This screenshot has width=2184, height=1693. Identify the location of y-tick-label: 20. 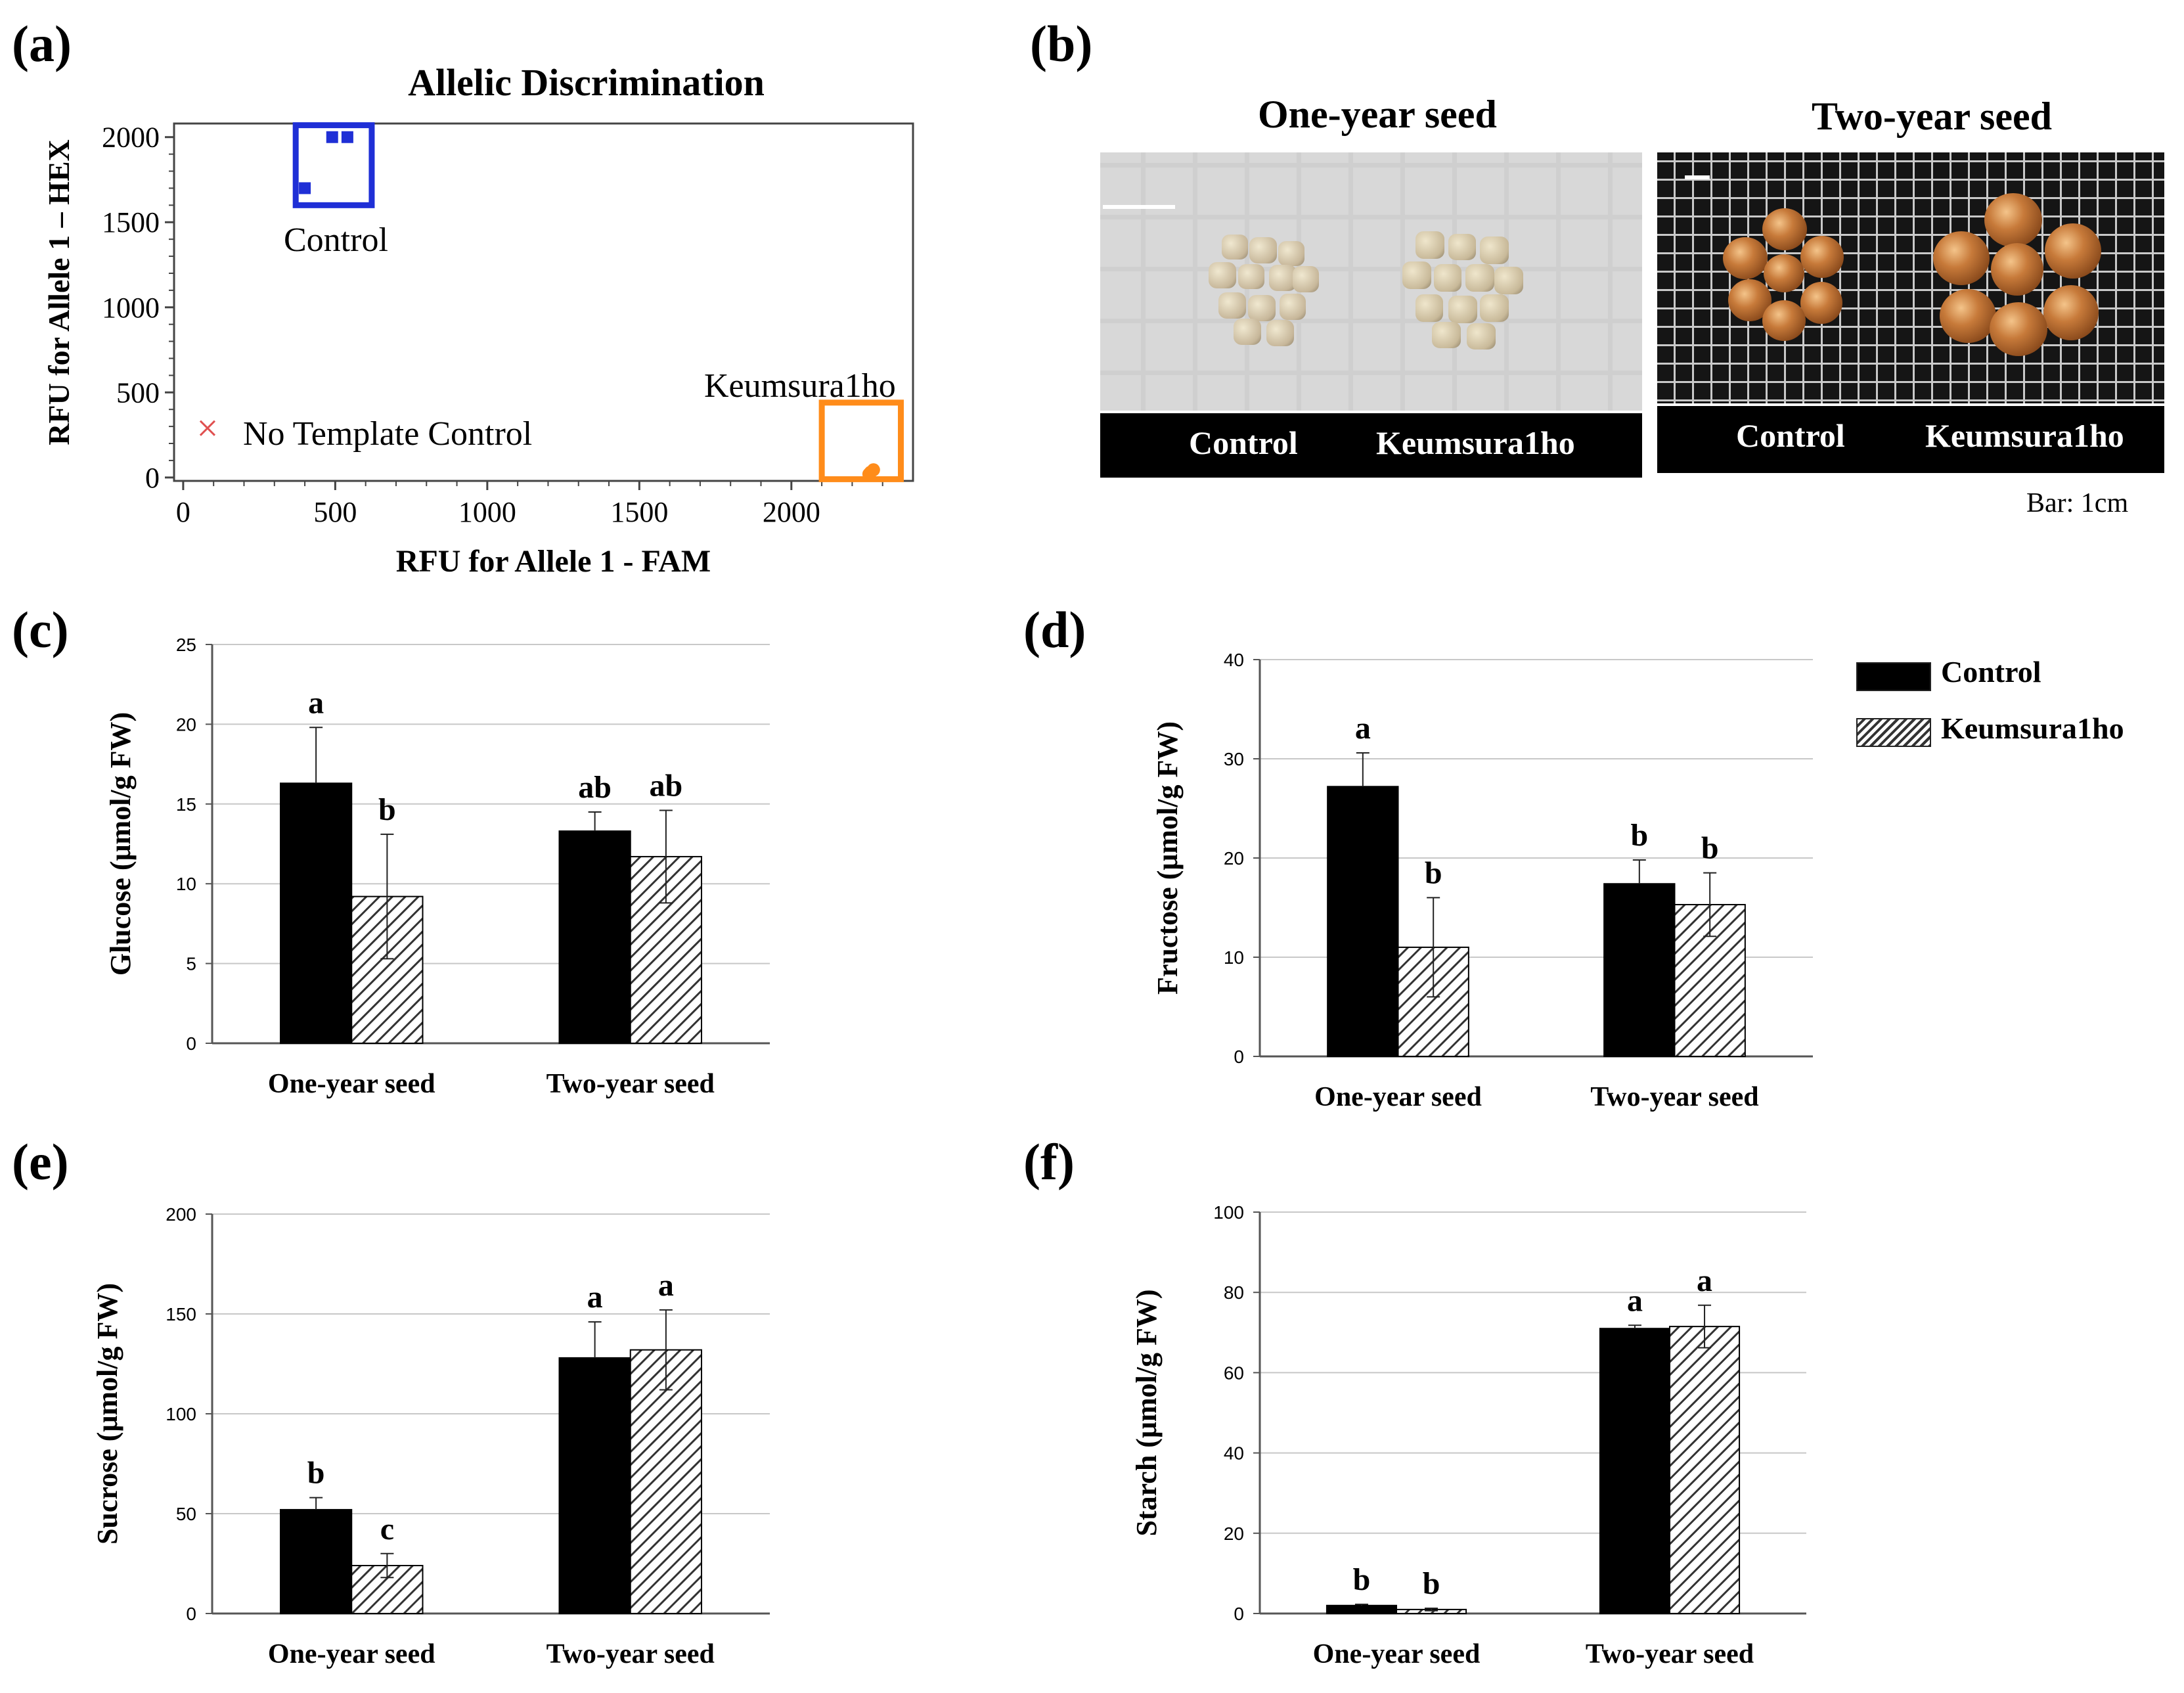
(1234, 1534).